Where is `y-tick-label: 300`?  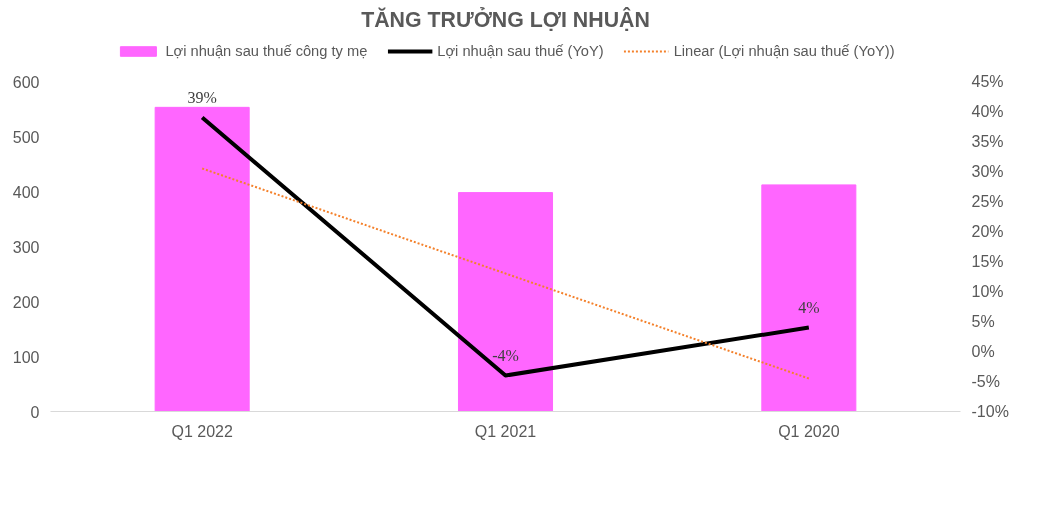 y-tick-label: 300 is located at coordinates (26, 247).